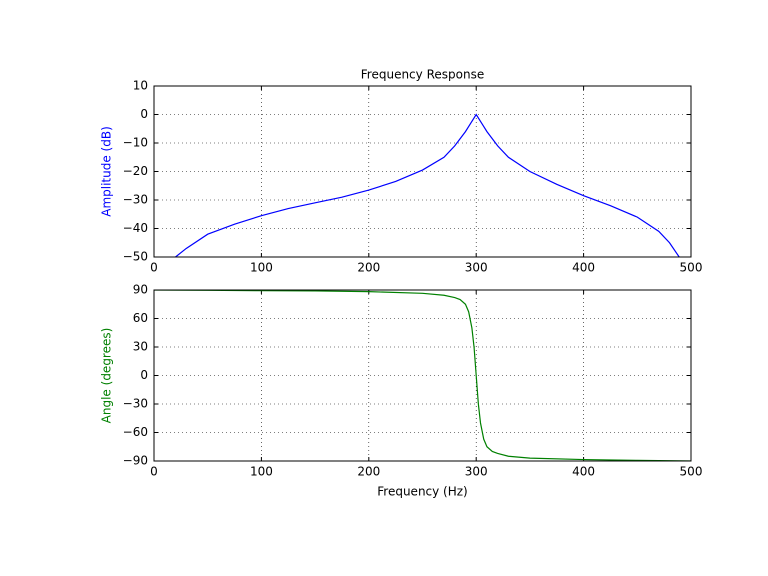  What do you see at coordinates (422, 492) in the screenshot?
I see `x-axis-label: Frequency (Hz)` at bounding box center [422, 492].